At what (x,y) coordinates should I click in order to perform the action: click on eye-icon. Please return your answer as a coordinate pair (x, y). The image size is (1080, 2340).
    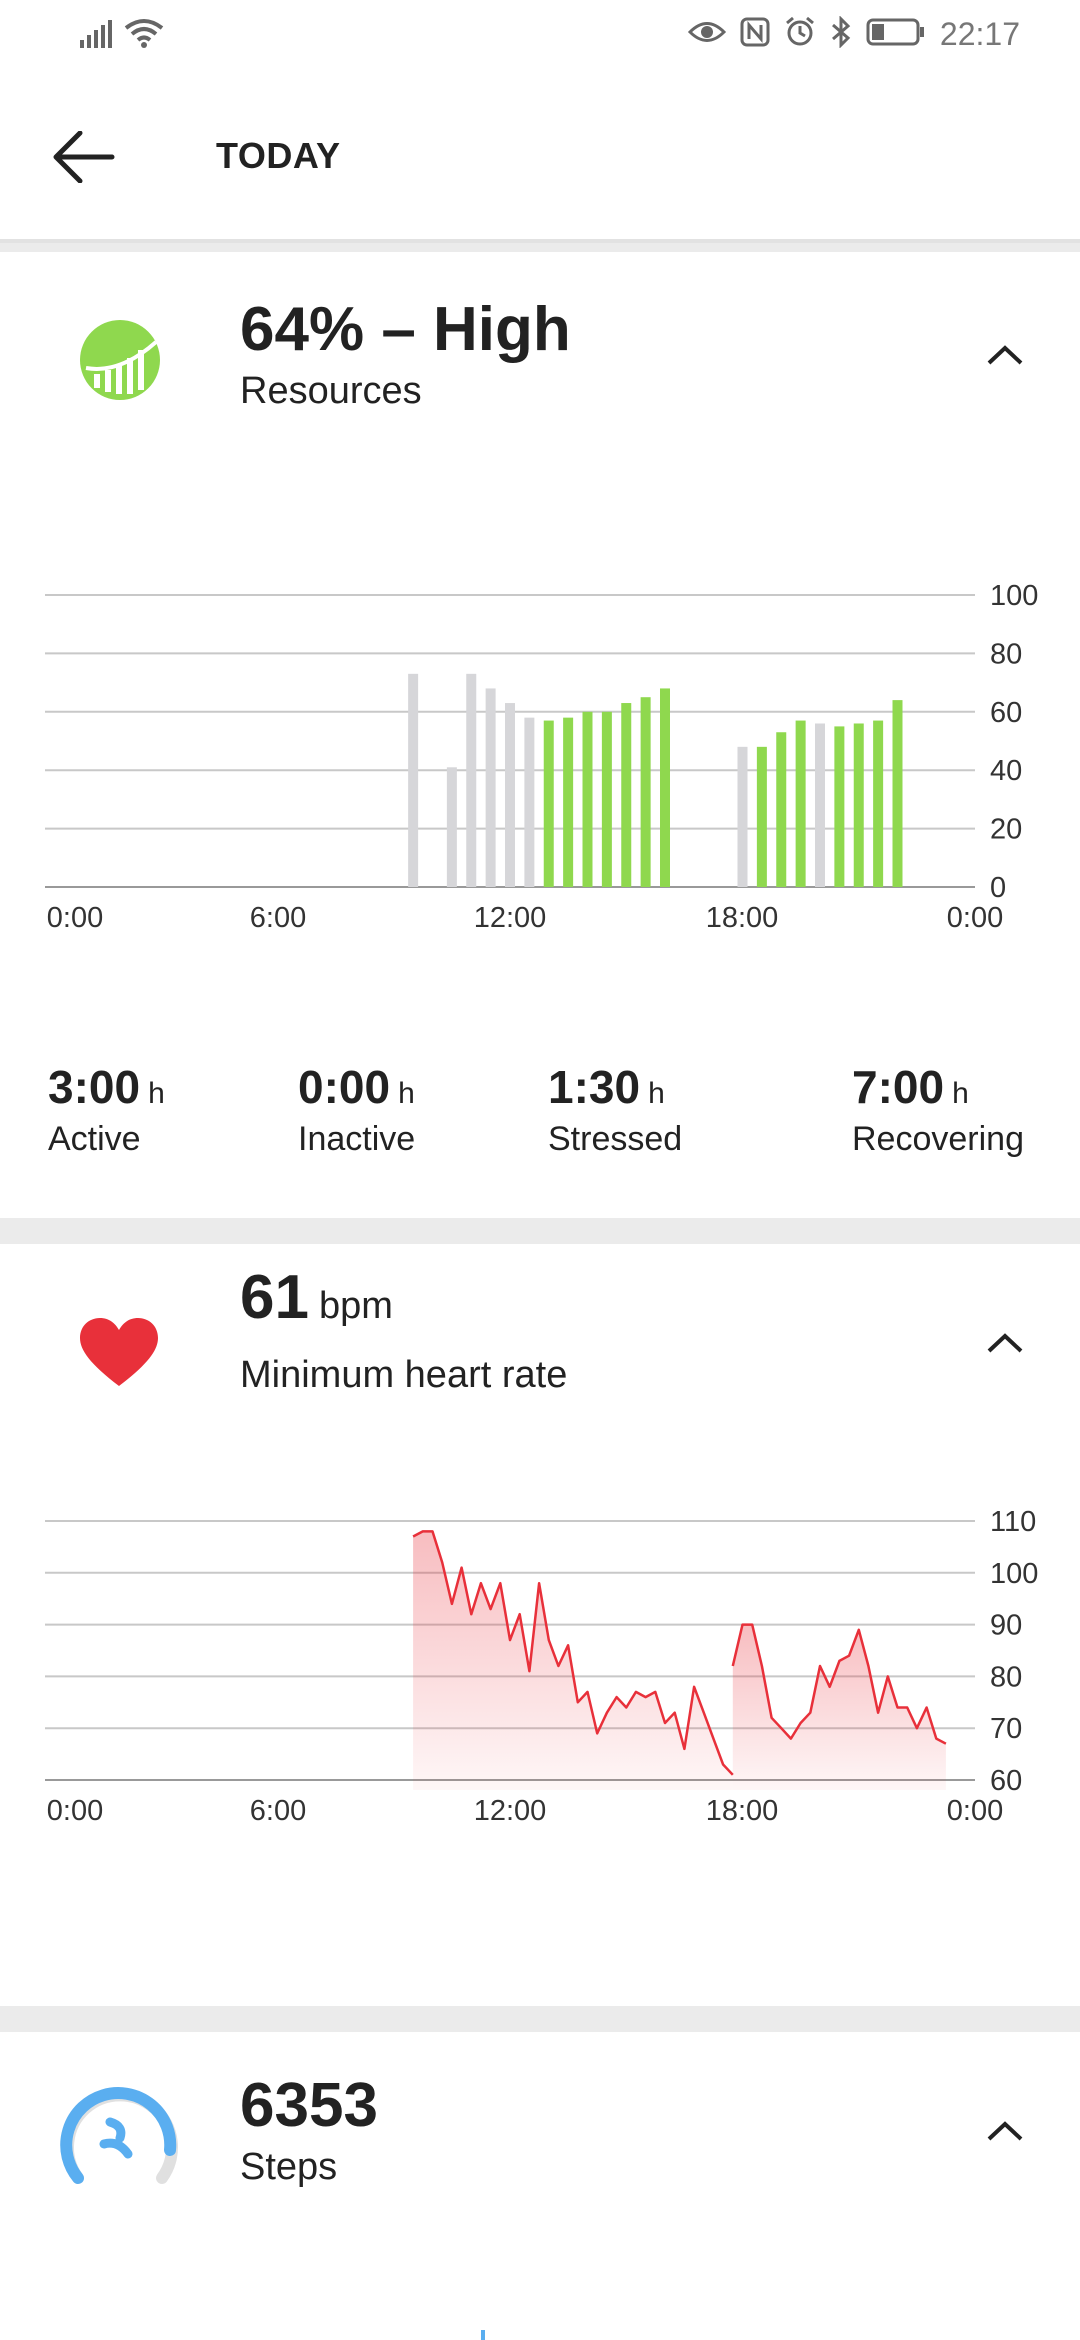
    Looking at the image, I should click on (707, 34).